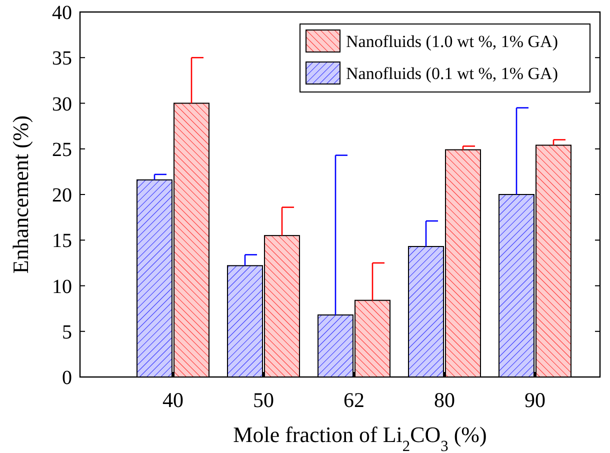 Image resolution: width=610 pixels, height=453 pixels. Describe the element at coordinates (67, 378) in the screenshot. I see `y-tick-label: 0` at that location.